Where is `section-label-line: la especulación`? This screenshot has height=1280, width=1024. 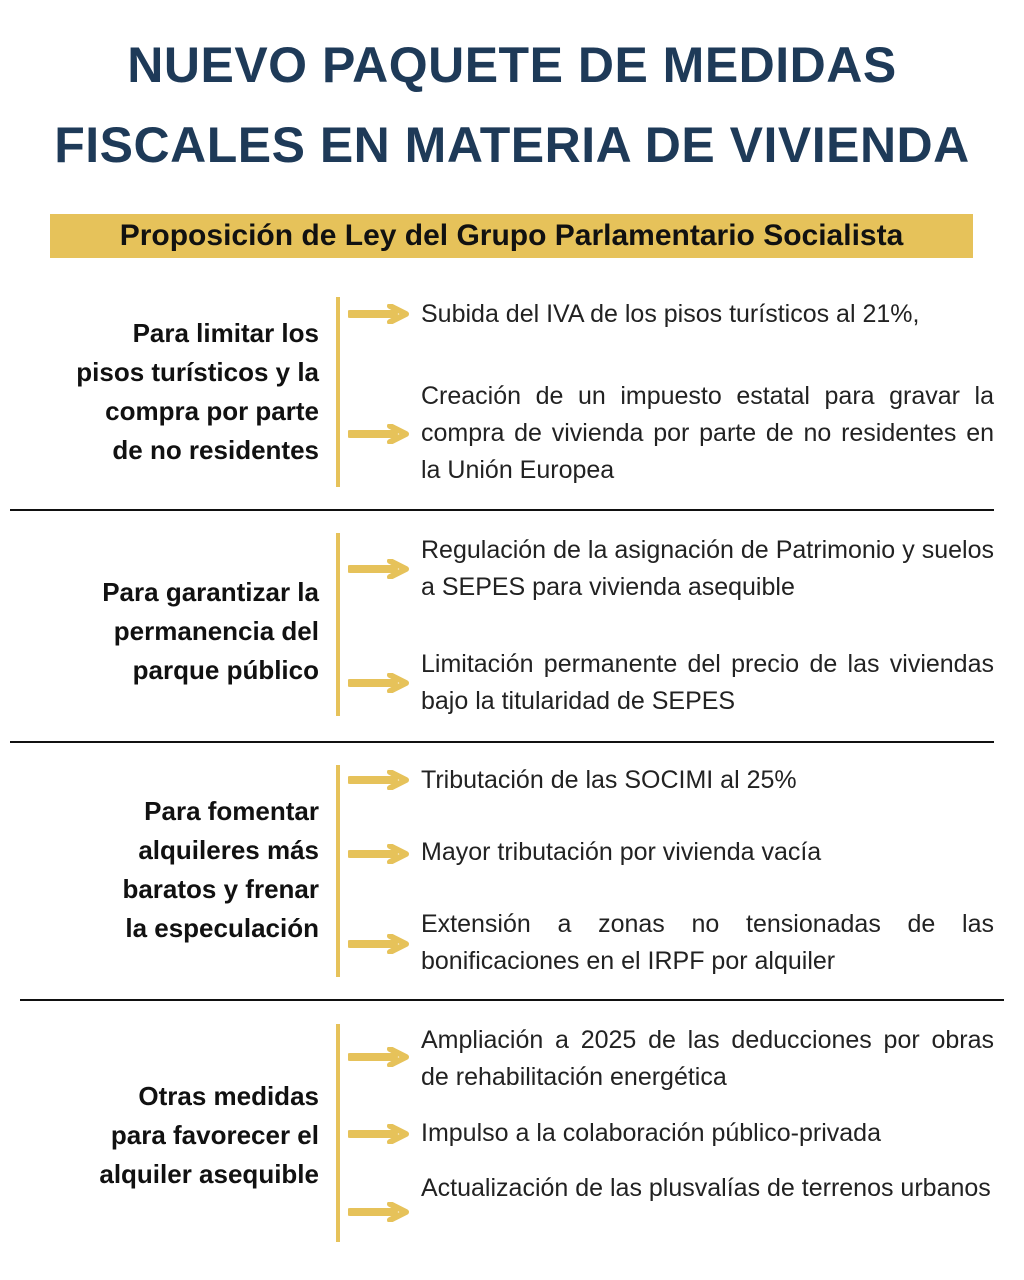 section-label-line: la especulación is located at coordinates (222, 928).